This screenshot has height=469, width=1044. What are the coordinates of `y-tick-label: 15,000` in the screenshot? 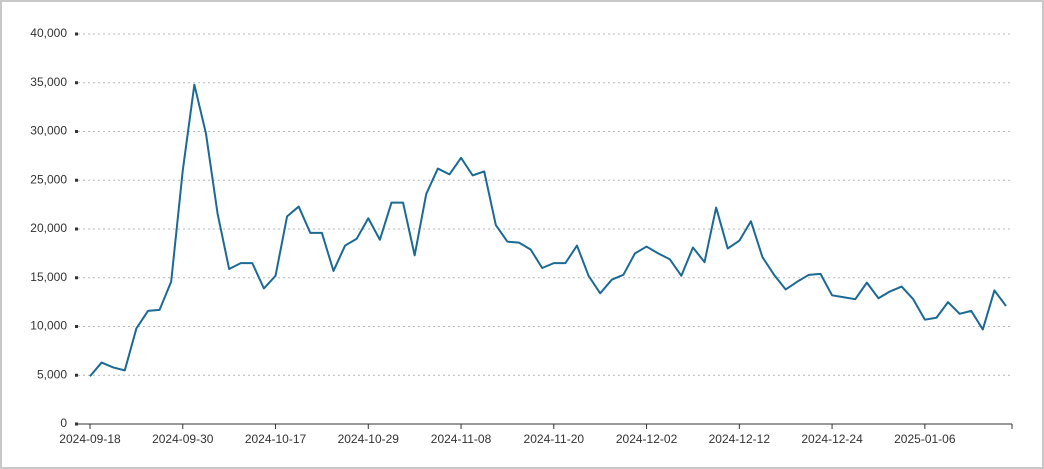 It's located at (48, 277).